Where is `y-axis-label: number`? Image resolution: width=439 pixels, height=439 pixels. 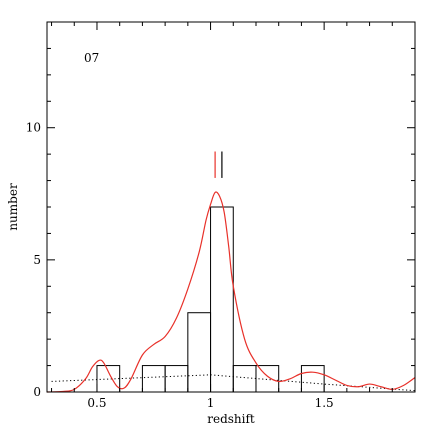
y-axis-label: number is located at coordinates (13, 207).